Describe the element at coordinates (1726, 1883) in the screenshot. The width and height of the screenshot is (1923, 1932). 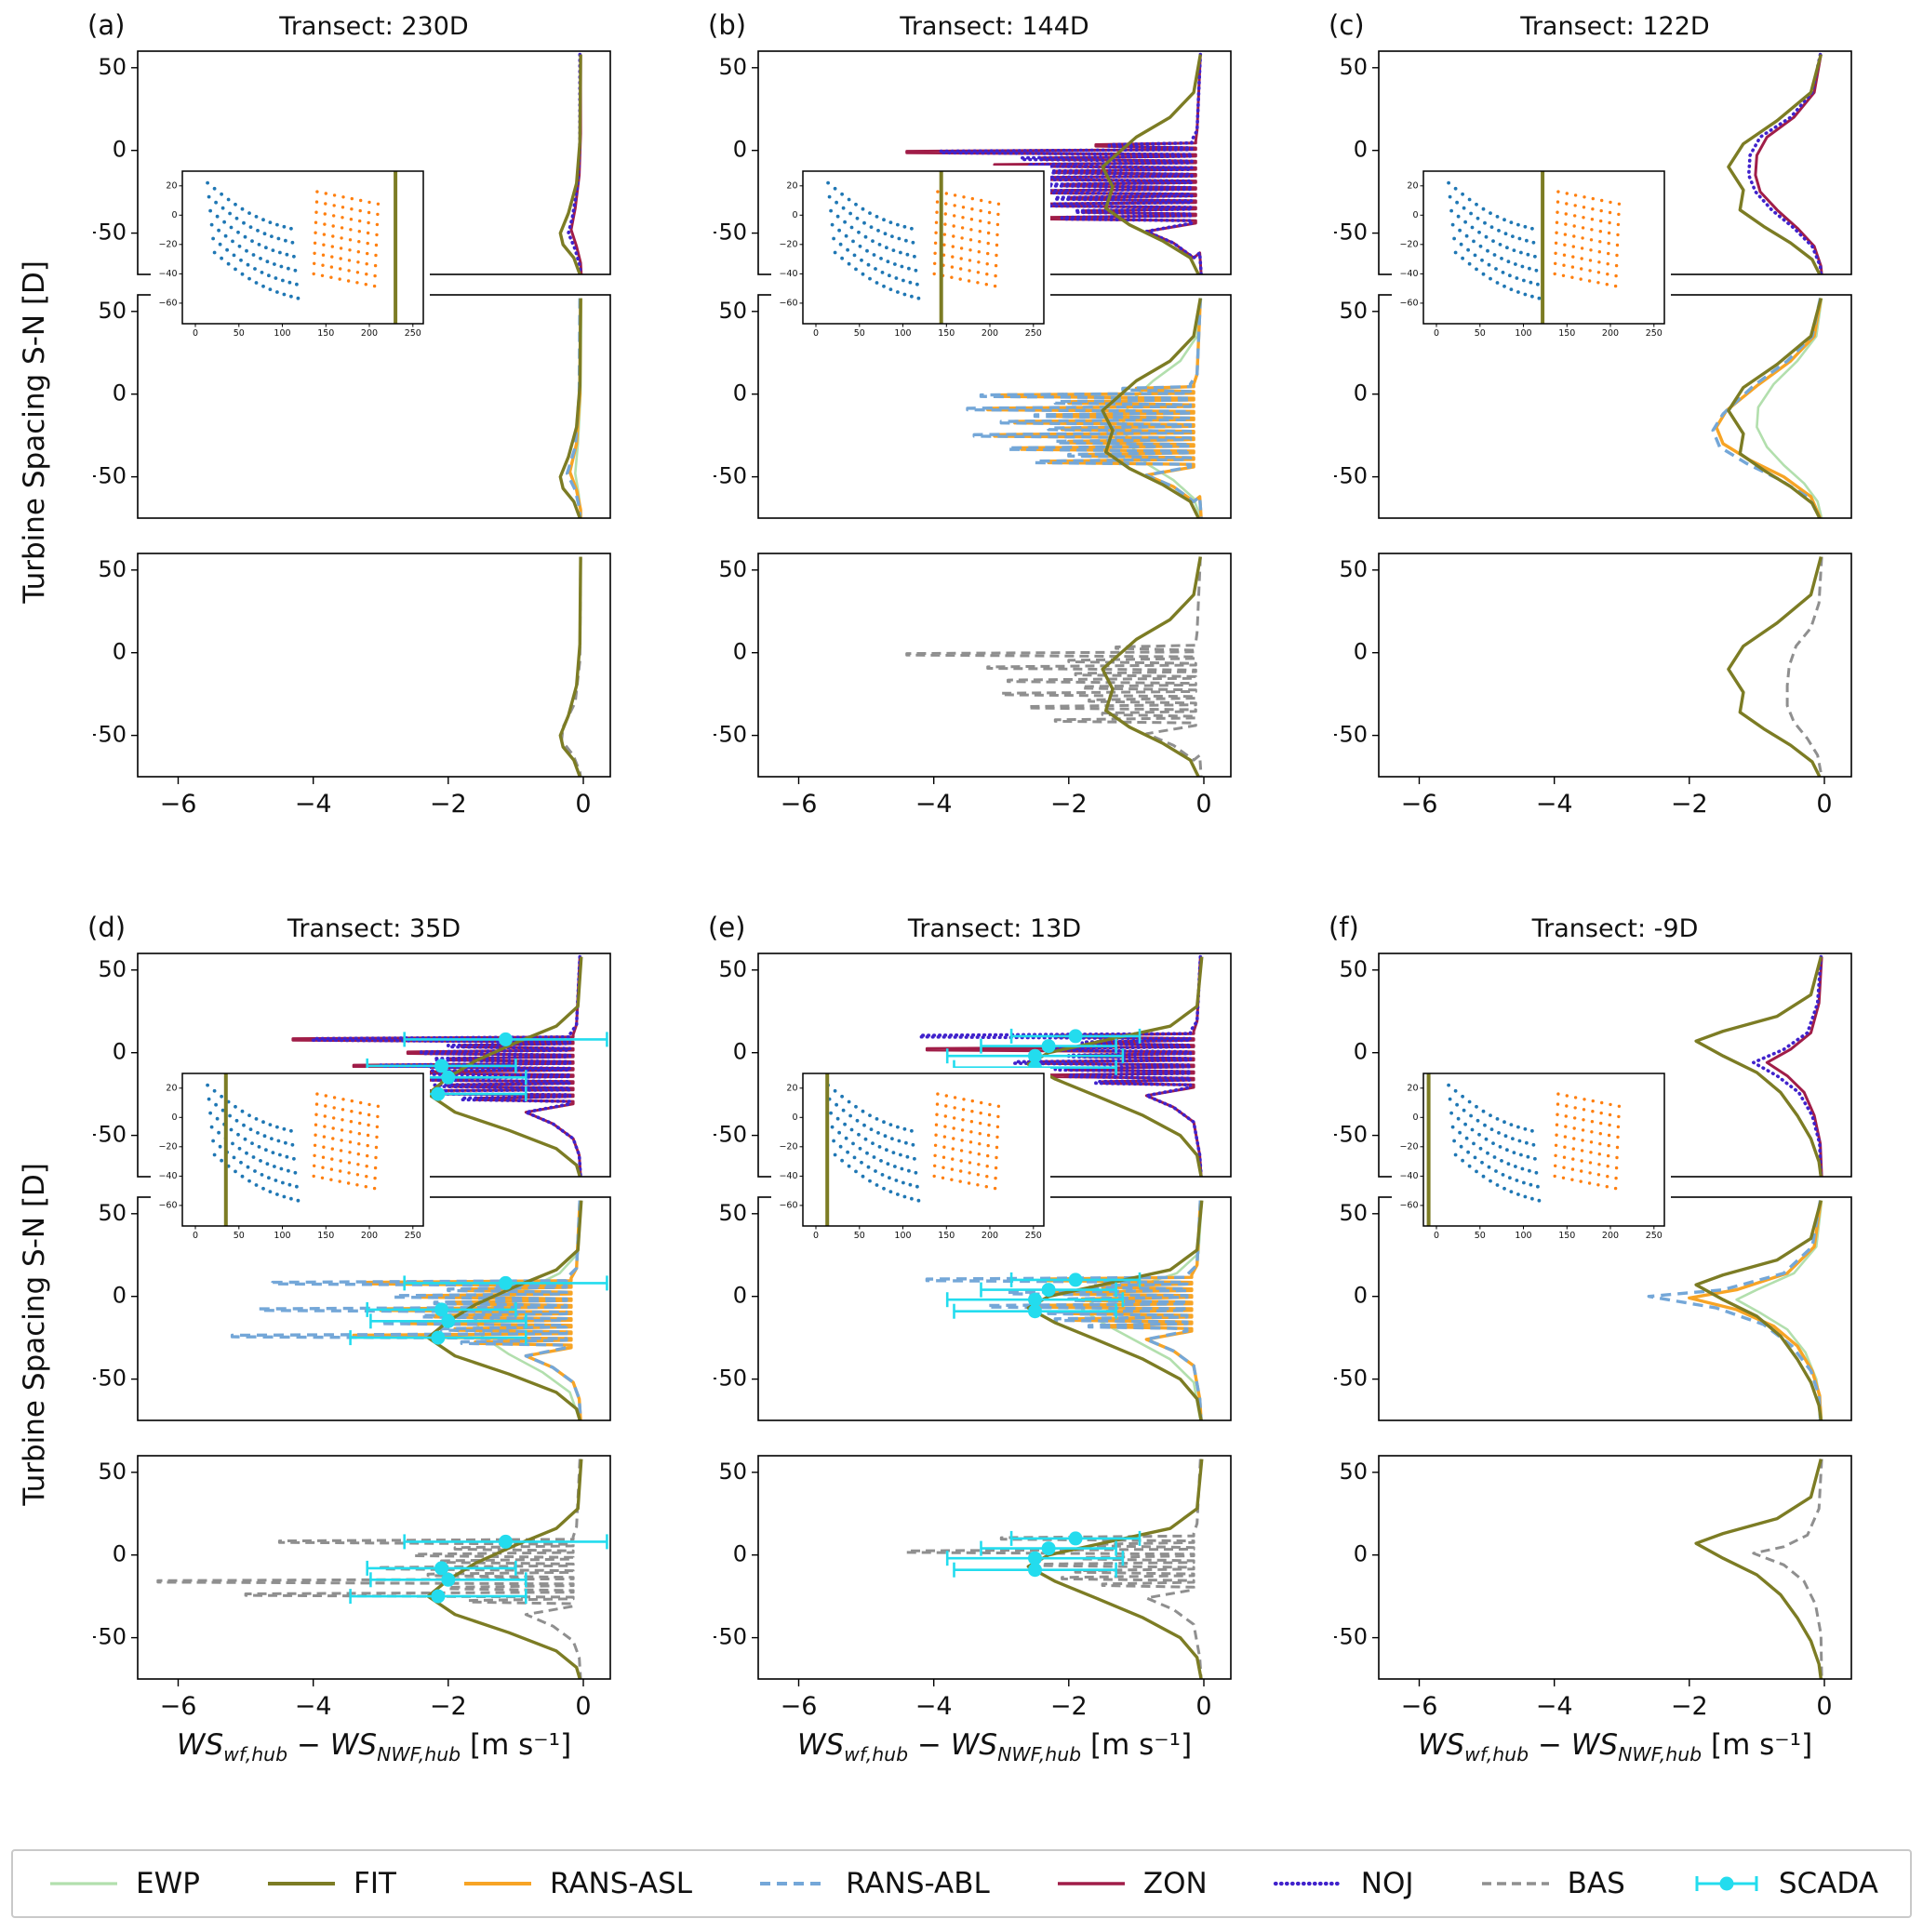
I see `scada-errorbar-icon` at that location.